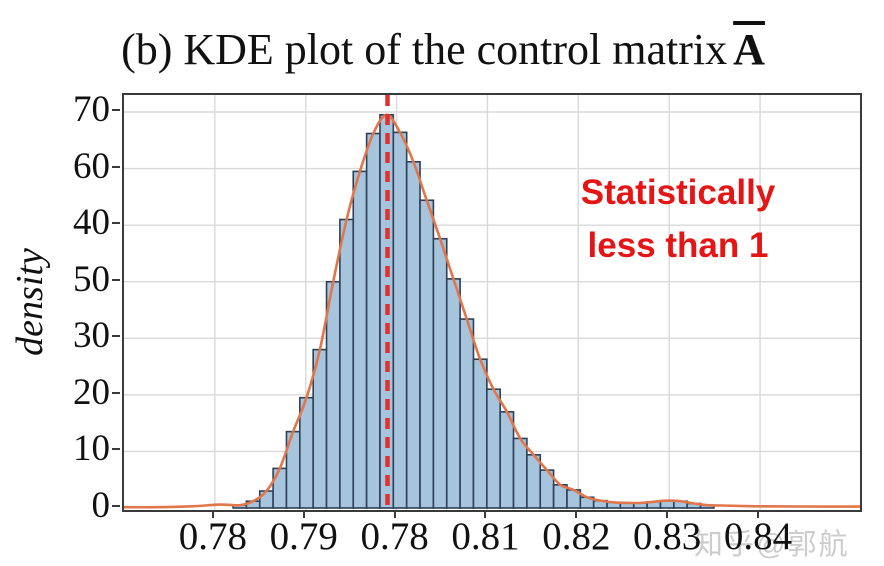 The width and height of the screenshot is (884, 566). Describe the element at coordinates (91, 109) in the screenshot. I see `y-tick-label: 70` at that location.